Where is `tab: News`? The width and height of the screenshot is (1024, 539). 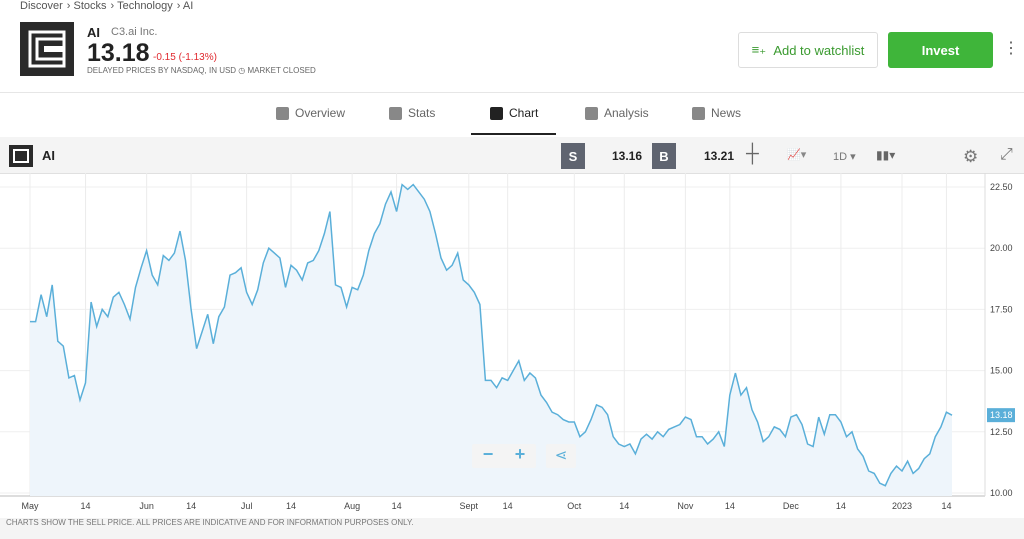
tab: News is located at coordinates (716, 113).